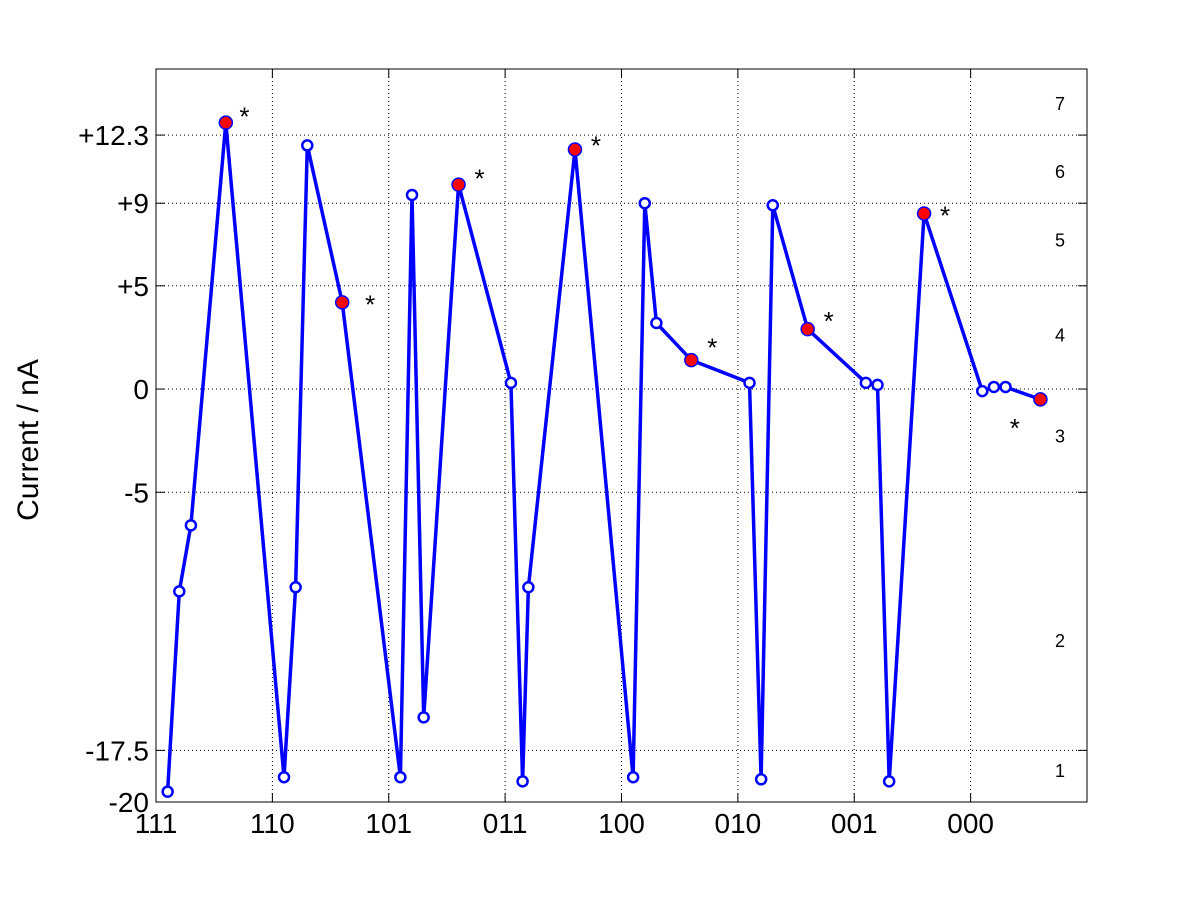  What do you see at coordinates (1060, 335) in the screenshot?
I see `level-label: 4` at bounding box center [1060, 335].